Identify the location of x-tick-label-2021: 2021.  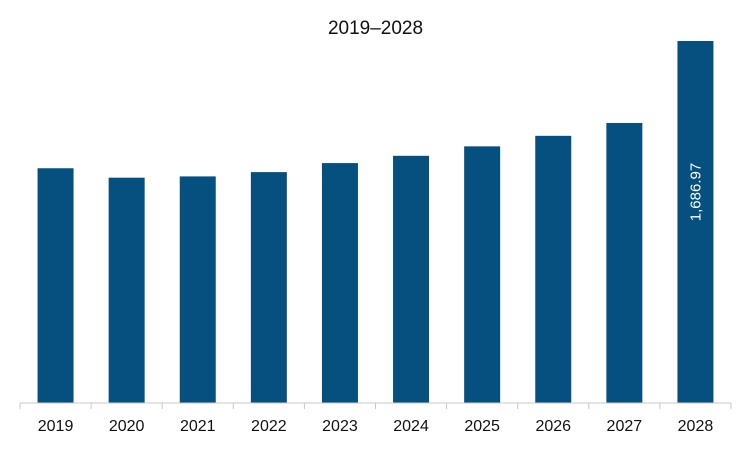
(198, 426).